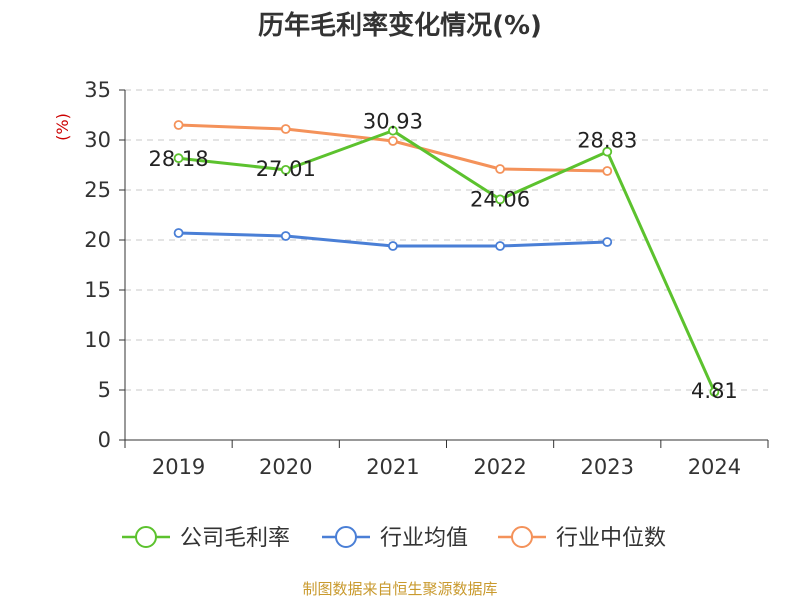  I want to click on chart-title: 历年毛利率变化情况(%), so click(400, 25).